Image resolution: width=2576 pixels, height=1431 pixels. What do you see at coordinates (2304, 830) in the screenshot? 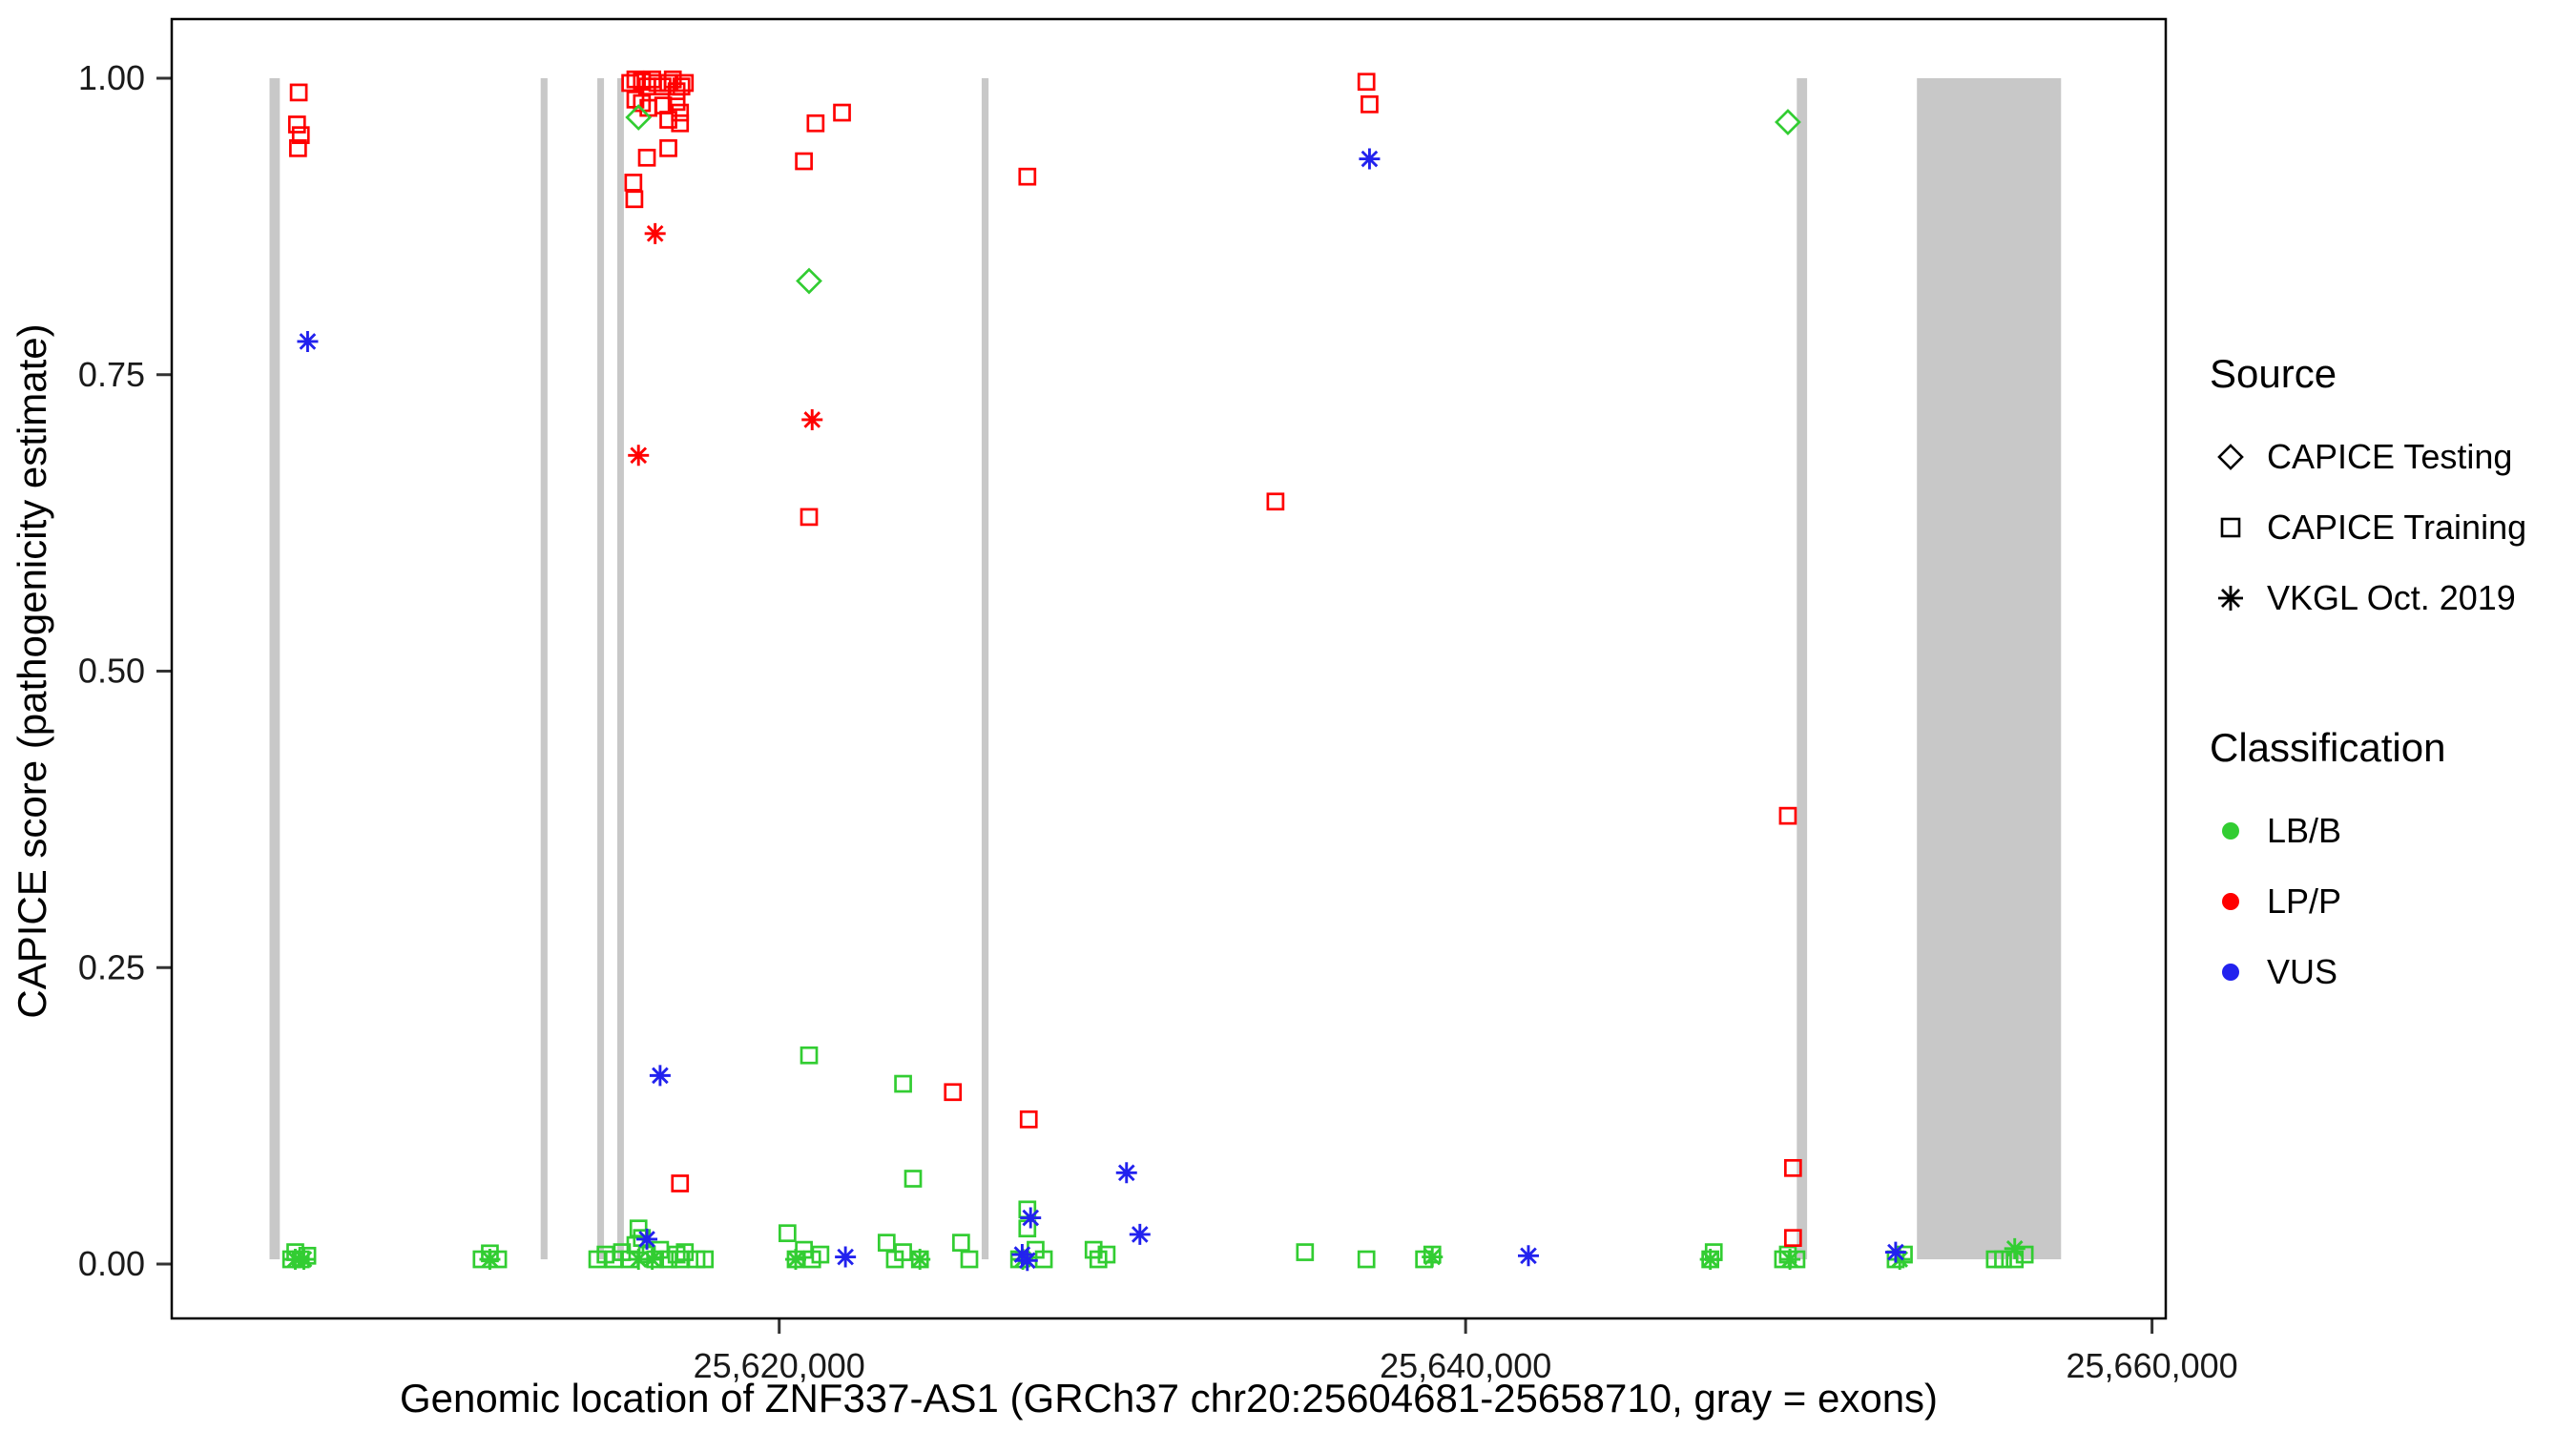
I see `legend-item-label: LB/B` at bounding box center [2304, 830].